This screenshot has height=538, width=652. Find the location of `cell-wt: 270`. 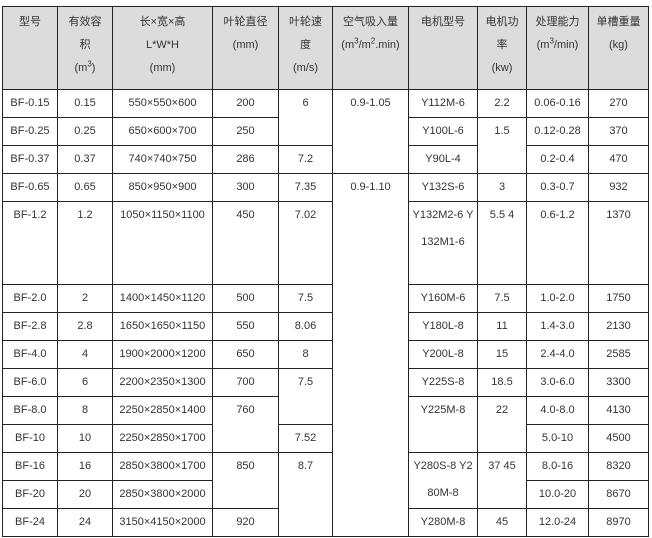

cell-wt: 270 is located at coordinates (618, 103).